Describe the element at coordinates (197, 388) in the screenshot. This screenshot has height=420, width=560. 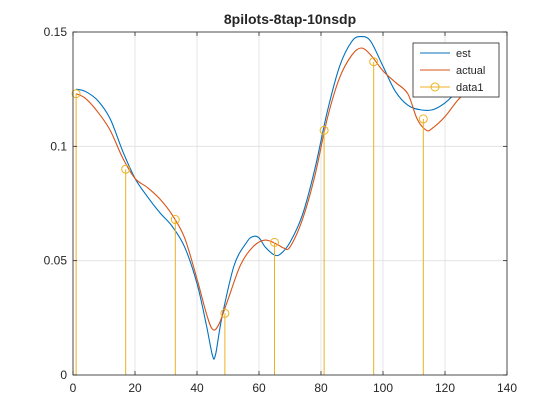
I see `x-tick-label: 40` at that location.